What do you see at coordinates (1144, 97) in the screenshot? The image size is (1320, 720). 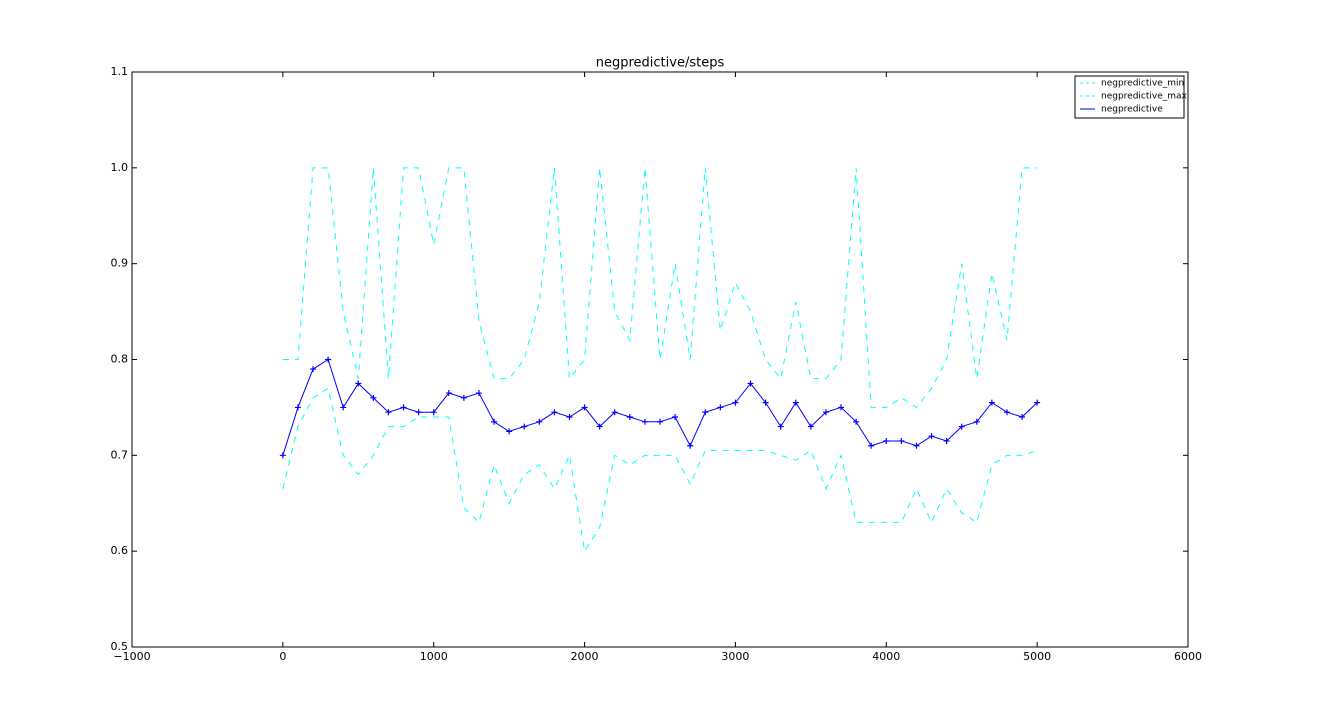 I see `legend-label: negpredictive_max` at bounding box center [1144, 97].